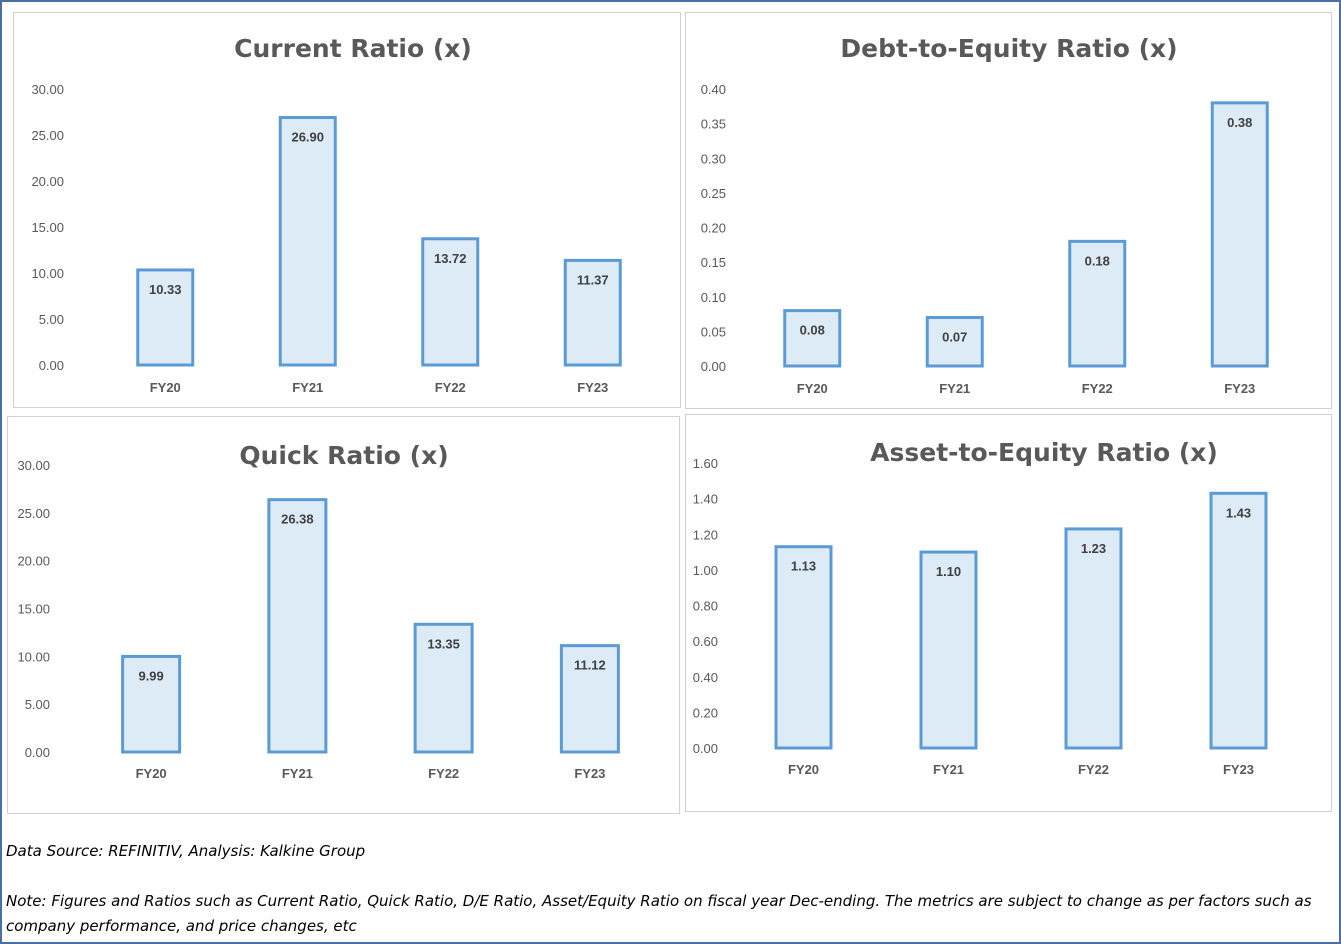 This screenshot has width=1341, height=944. What do you see at coordinates (705, 499) in the screenshot?
I see `asset-to-equity-y-tick: 1.40` at bounding box center [705, 499].